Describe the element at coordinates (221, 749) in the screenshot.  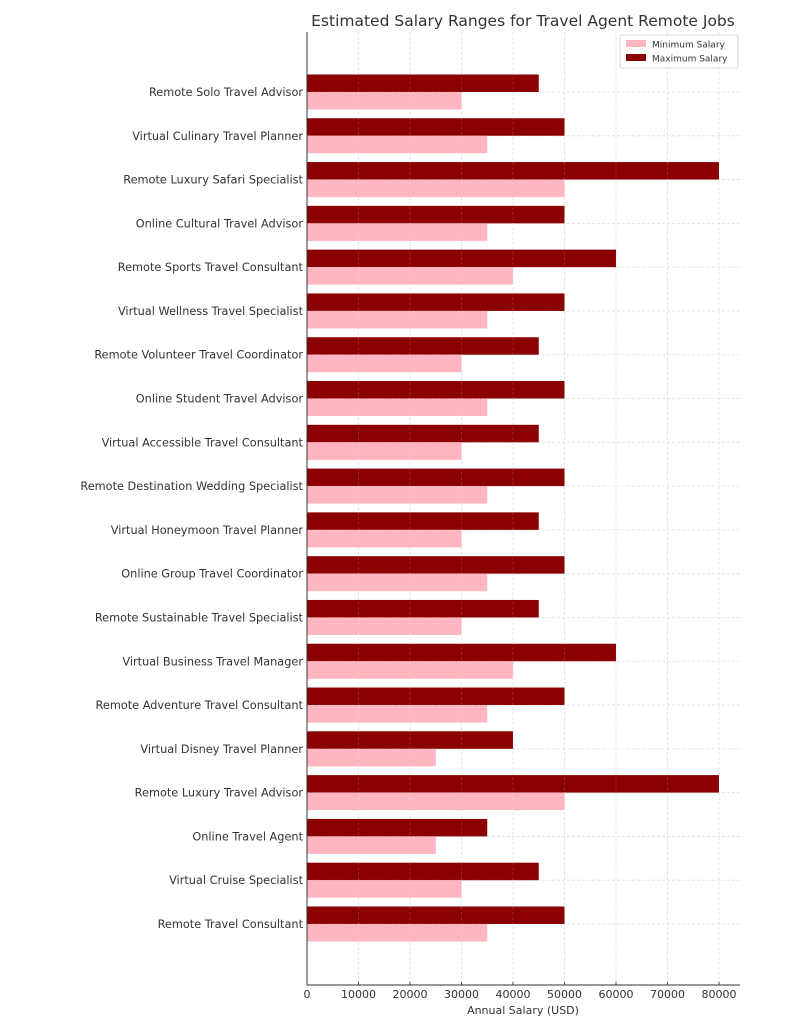
I see `y-tick-label: Virtual Disney Travel Planner` at that location.